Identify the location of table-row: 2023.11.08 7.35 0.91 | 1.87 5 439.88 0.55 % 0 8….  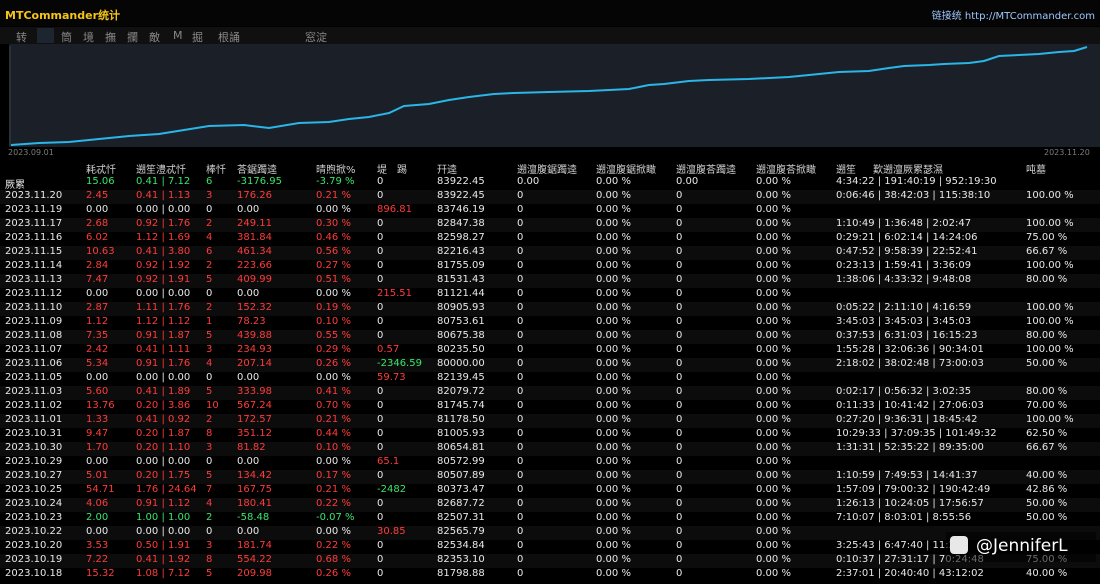
(550, 337).